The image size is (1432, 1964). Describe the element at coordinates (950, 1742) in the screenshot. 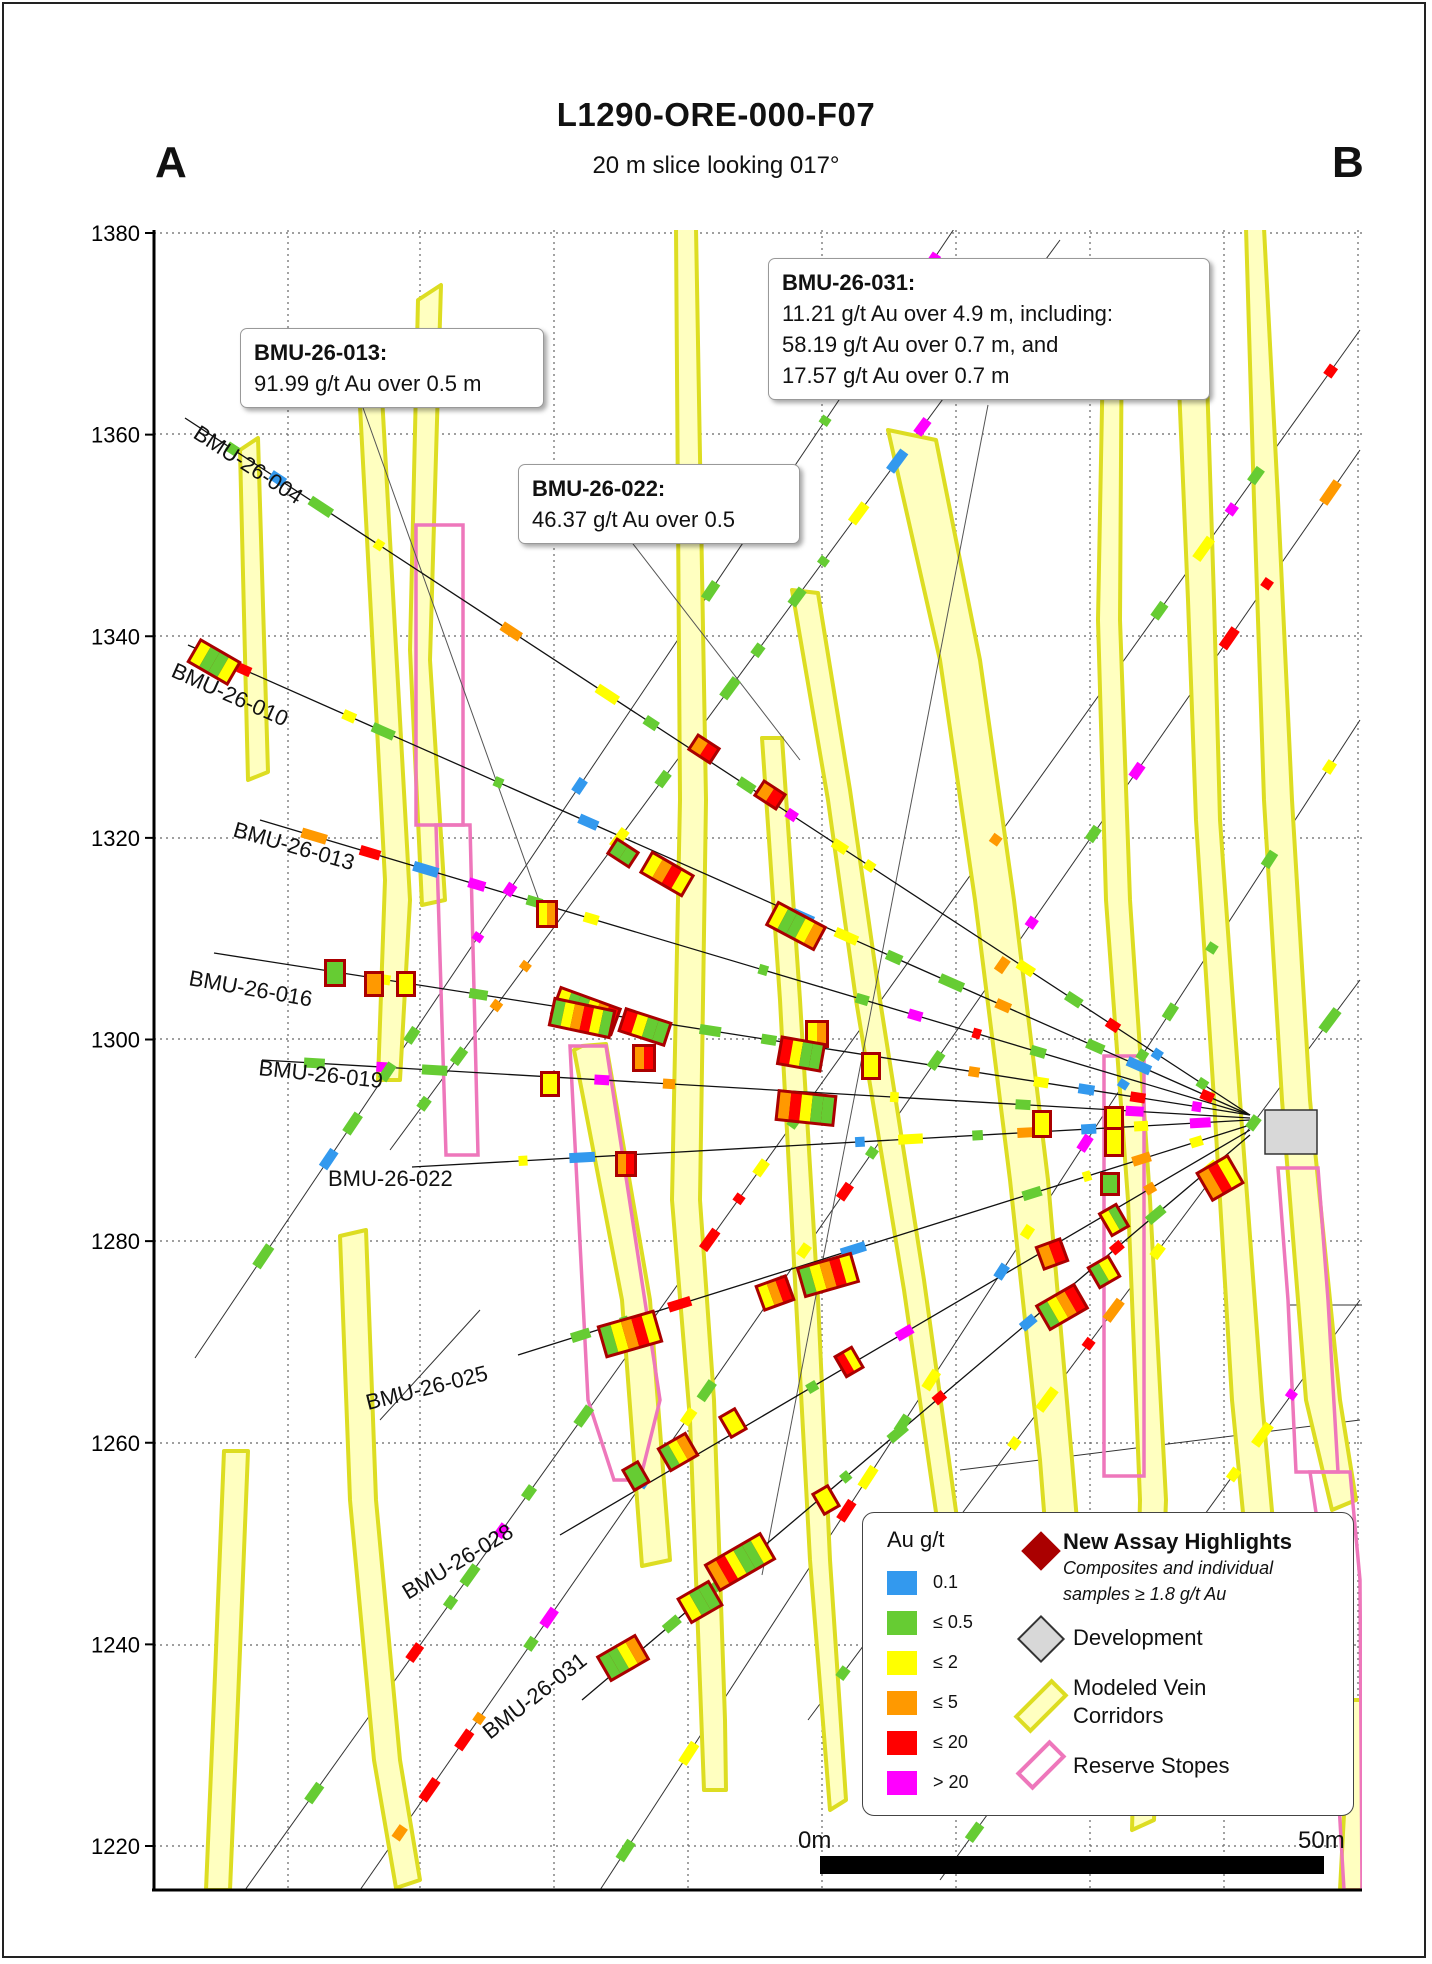

I see `grade-label: ≤ 20` at that location.